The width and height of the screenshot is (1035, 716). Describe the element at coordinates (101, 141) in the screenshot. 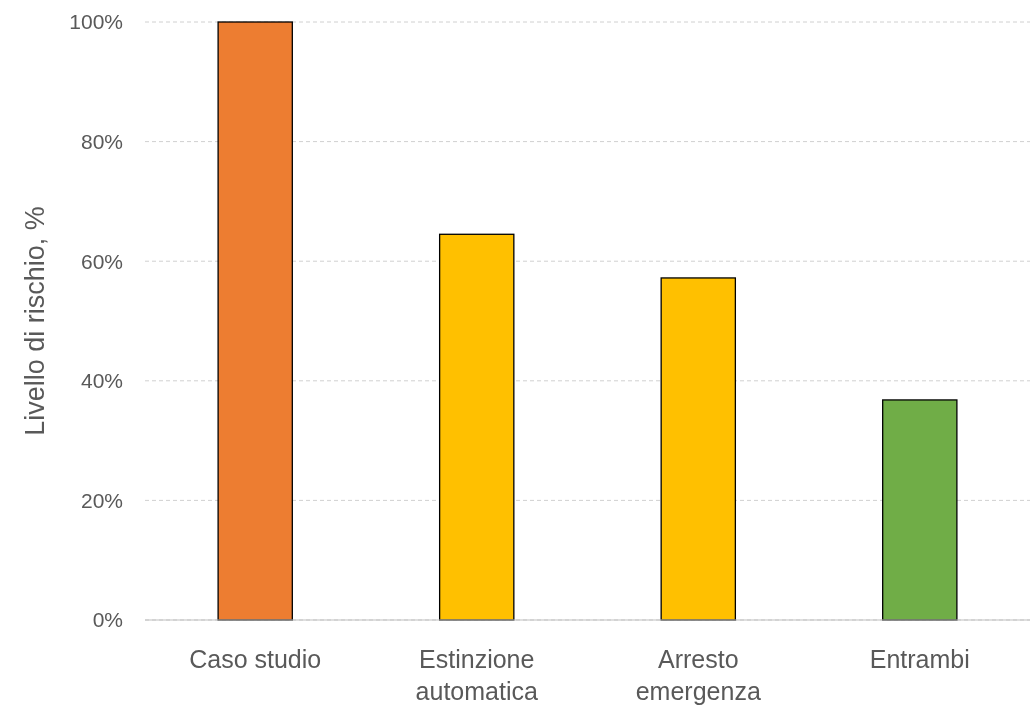

I see `y-tick-label: 80%` at that location.